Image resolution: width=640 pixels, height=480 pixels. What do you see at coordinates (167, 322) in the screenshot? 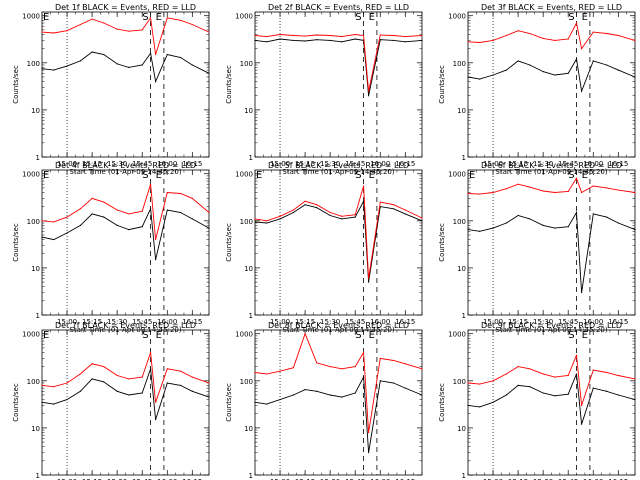
I see `x-tick-label: 16:00` at bounding box center [167, 322].